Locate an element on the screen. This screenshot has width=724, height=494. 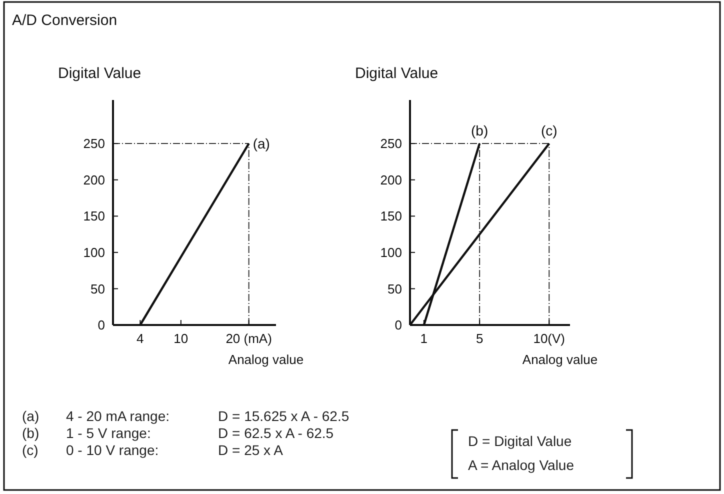
text: A = Analog Value is located at coordinates (521, 465).